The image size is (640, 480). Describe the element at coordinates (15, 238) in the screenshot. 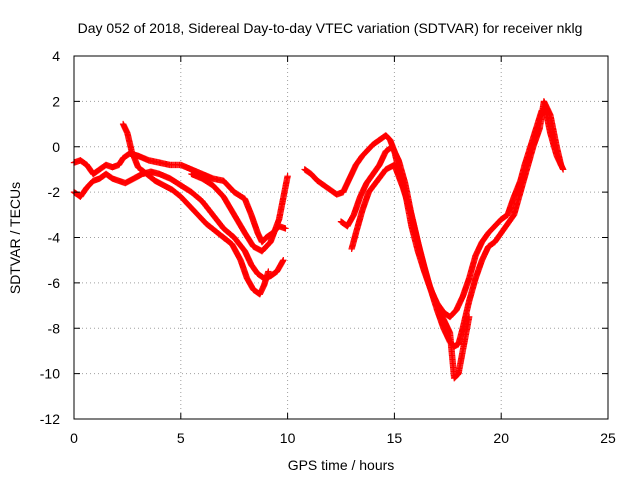

I see `y-axis-label: SDTVAR / TECUs` at that location.